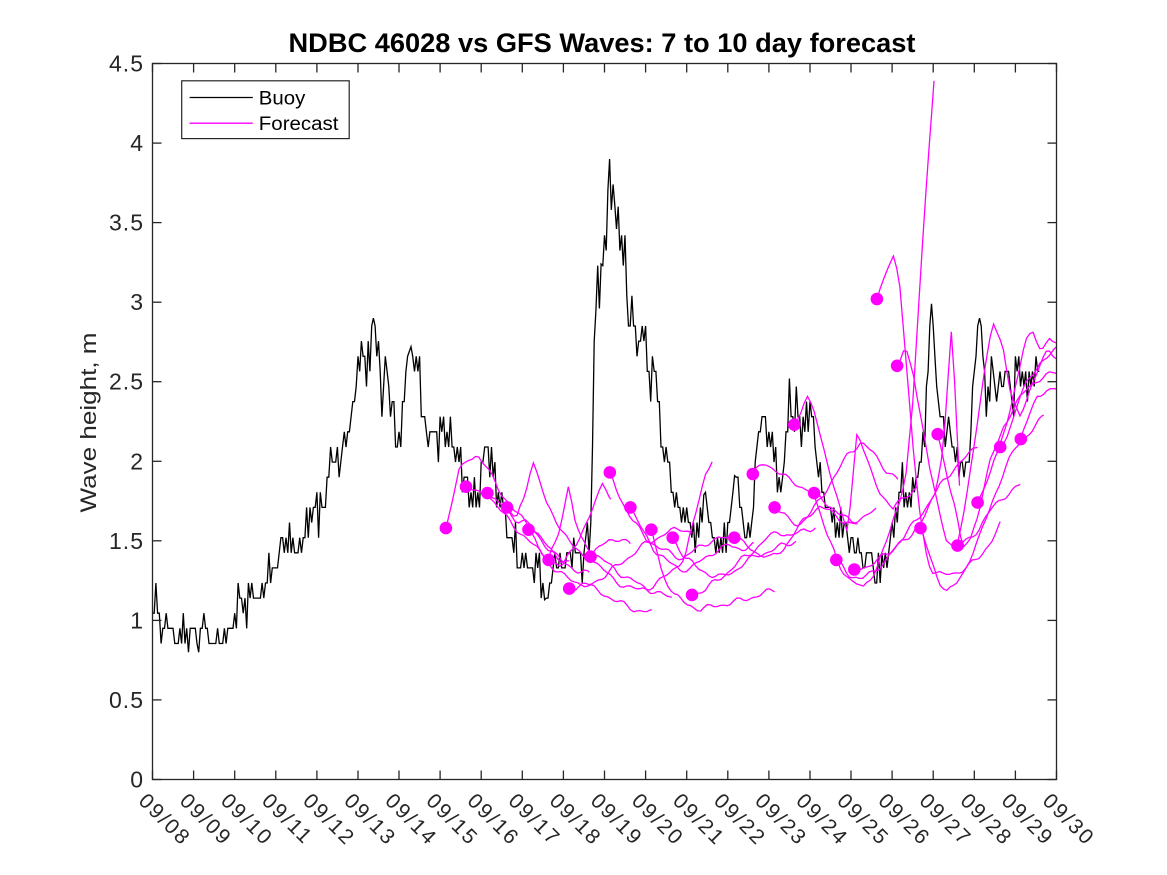  I want to click on svg-text: 2.5, so click(126, 382).